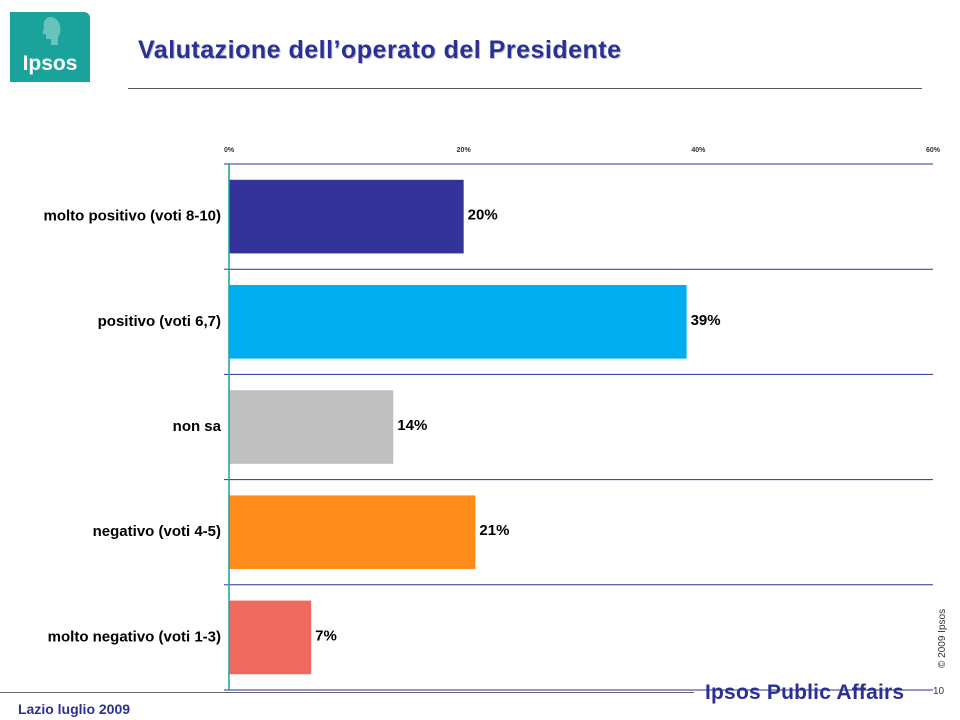 The width and height of the screenshot is (960, 720). I want to click on x-tick-label: 60%, so click(933, 150).